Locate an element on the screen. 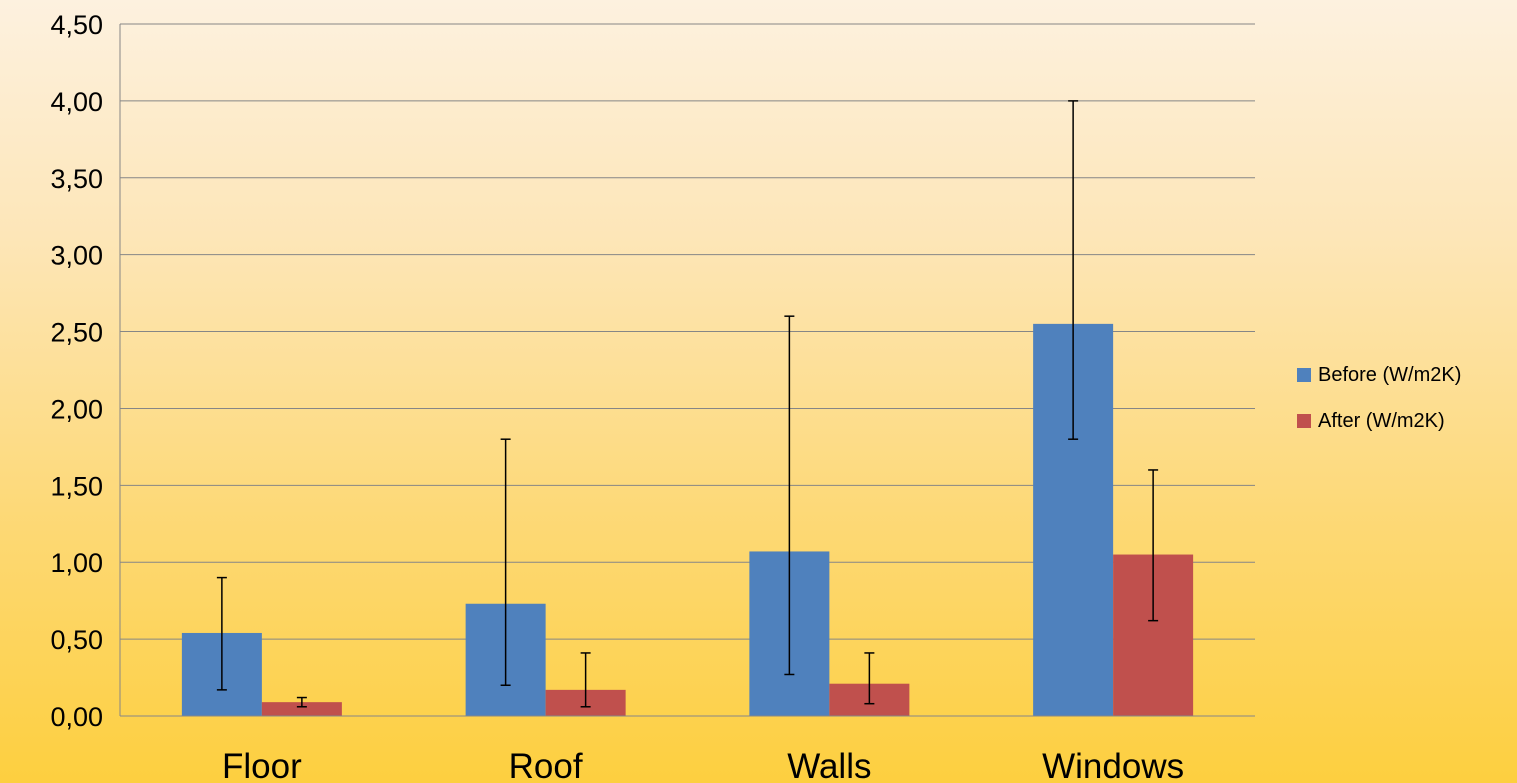  x-tick-label: Floor is located at coordinates (262, 765).